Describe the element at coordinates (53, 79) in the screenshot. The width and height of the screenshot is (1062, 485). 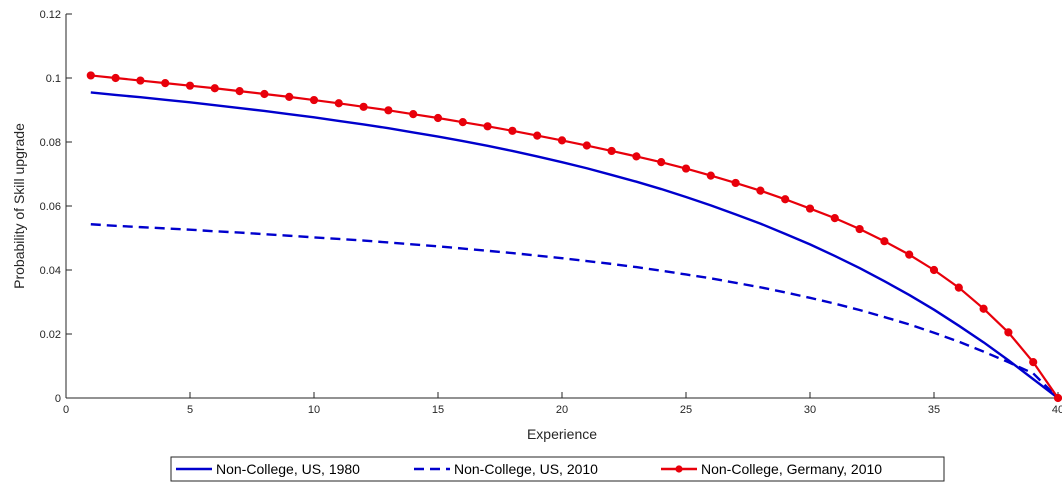
I see `y-tick-label: 0.1` at that location.